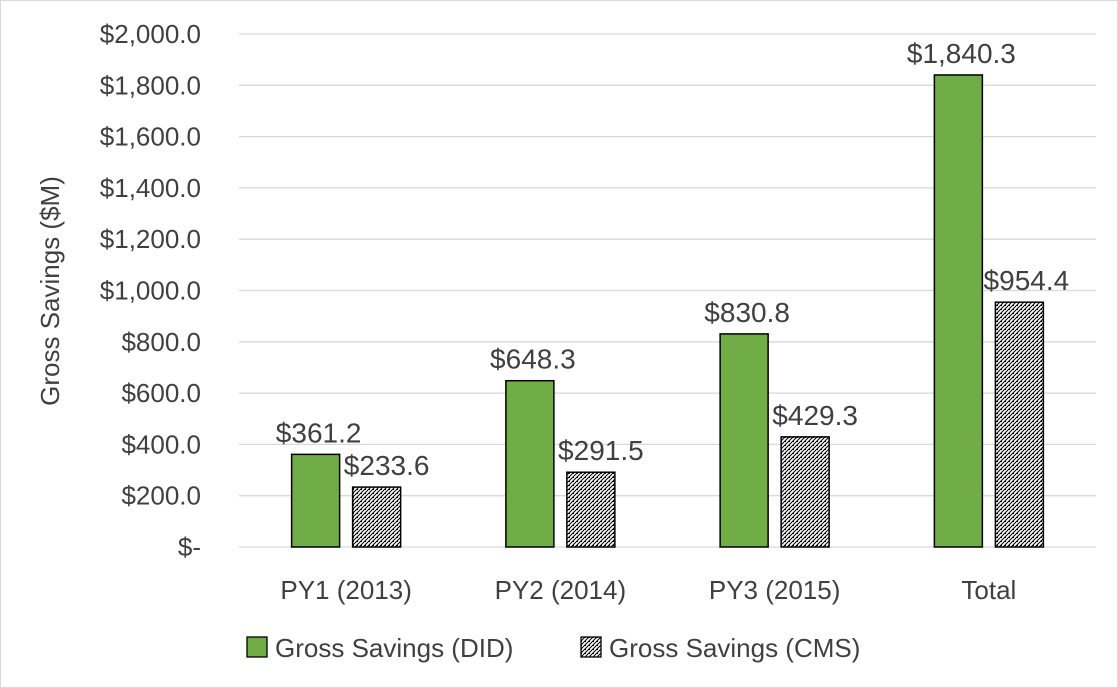  I want to click on y-tick-label: $200.0, so click(161, 496).